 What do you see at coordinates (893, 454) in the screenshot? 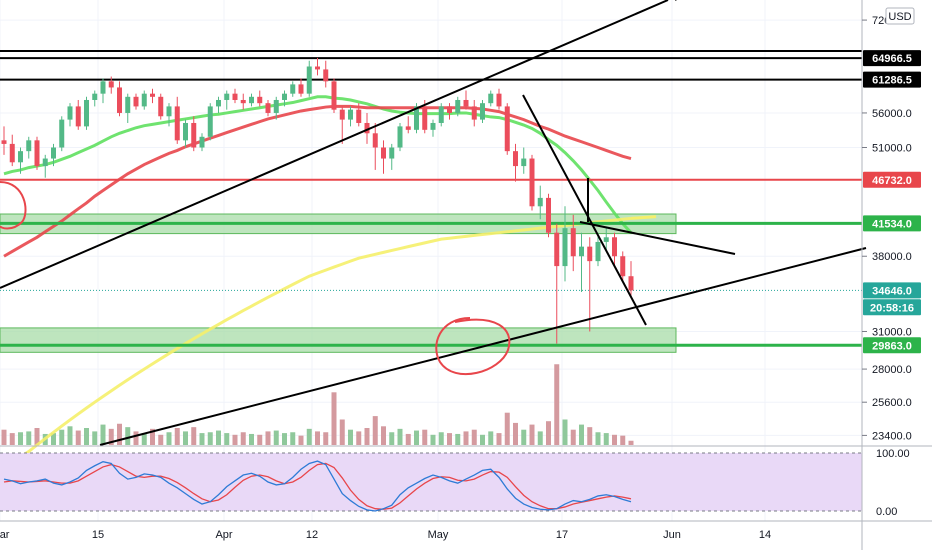
I see `oscillator-tick-label: 100.00` at bounding box center [893, 454].